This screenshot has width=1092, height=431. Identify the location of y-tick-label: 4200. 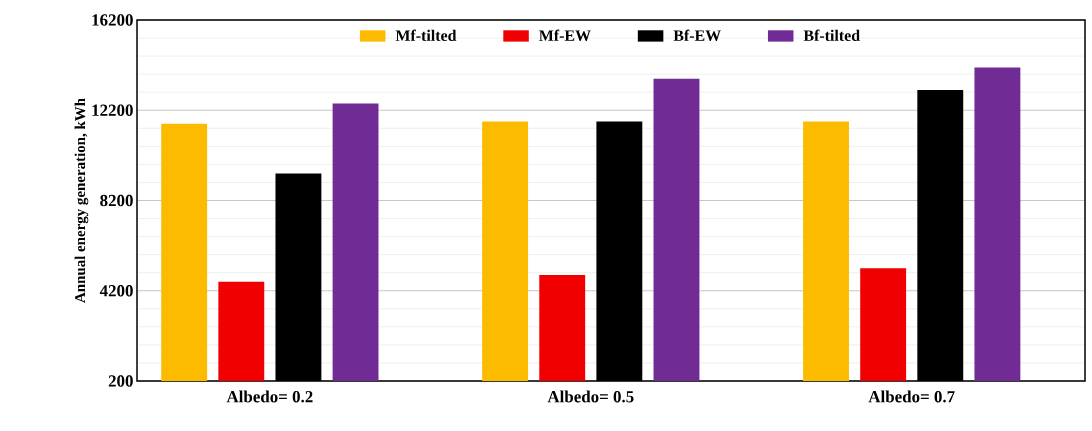
(116, 291).